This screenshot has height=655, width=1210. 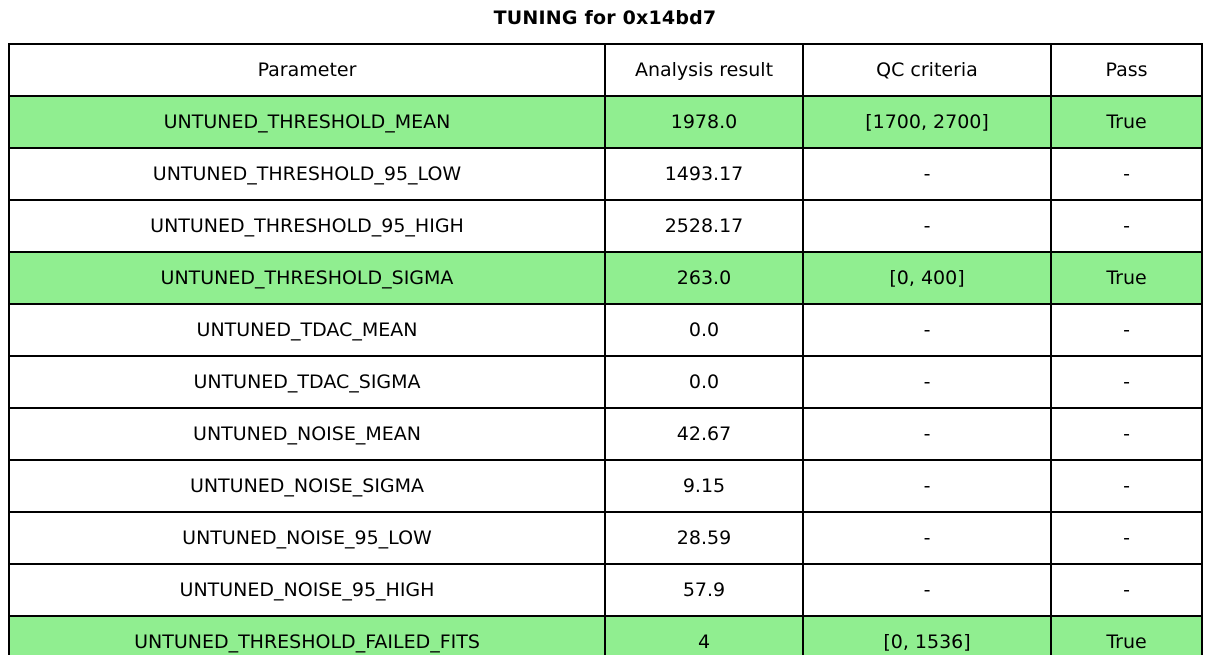 What do you see at coordinates (307, 70) in the screenshot?
I see `header-cell-parameter: Parameter` at bounding box center [307, 70].